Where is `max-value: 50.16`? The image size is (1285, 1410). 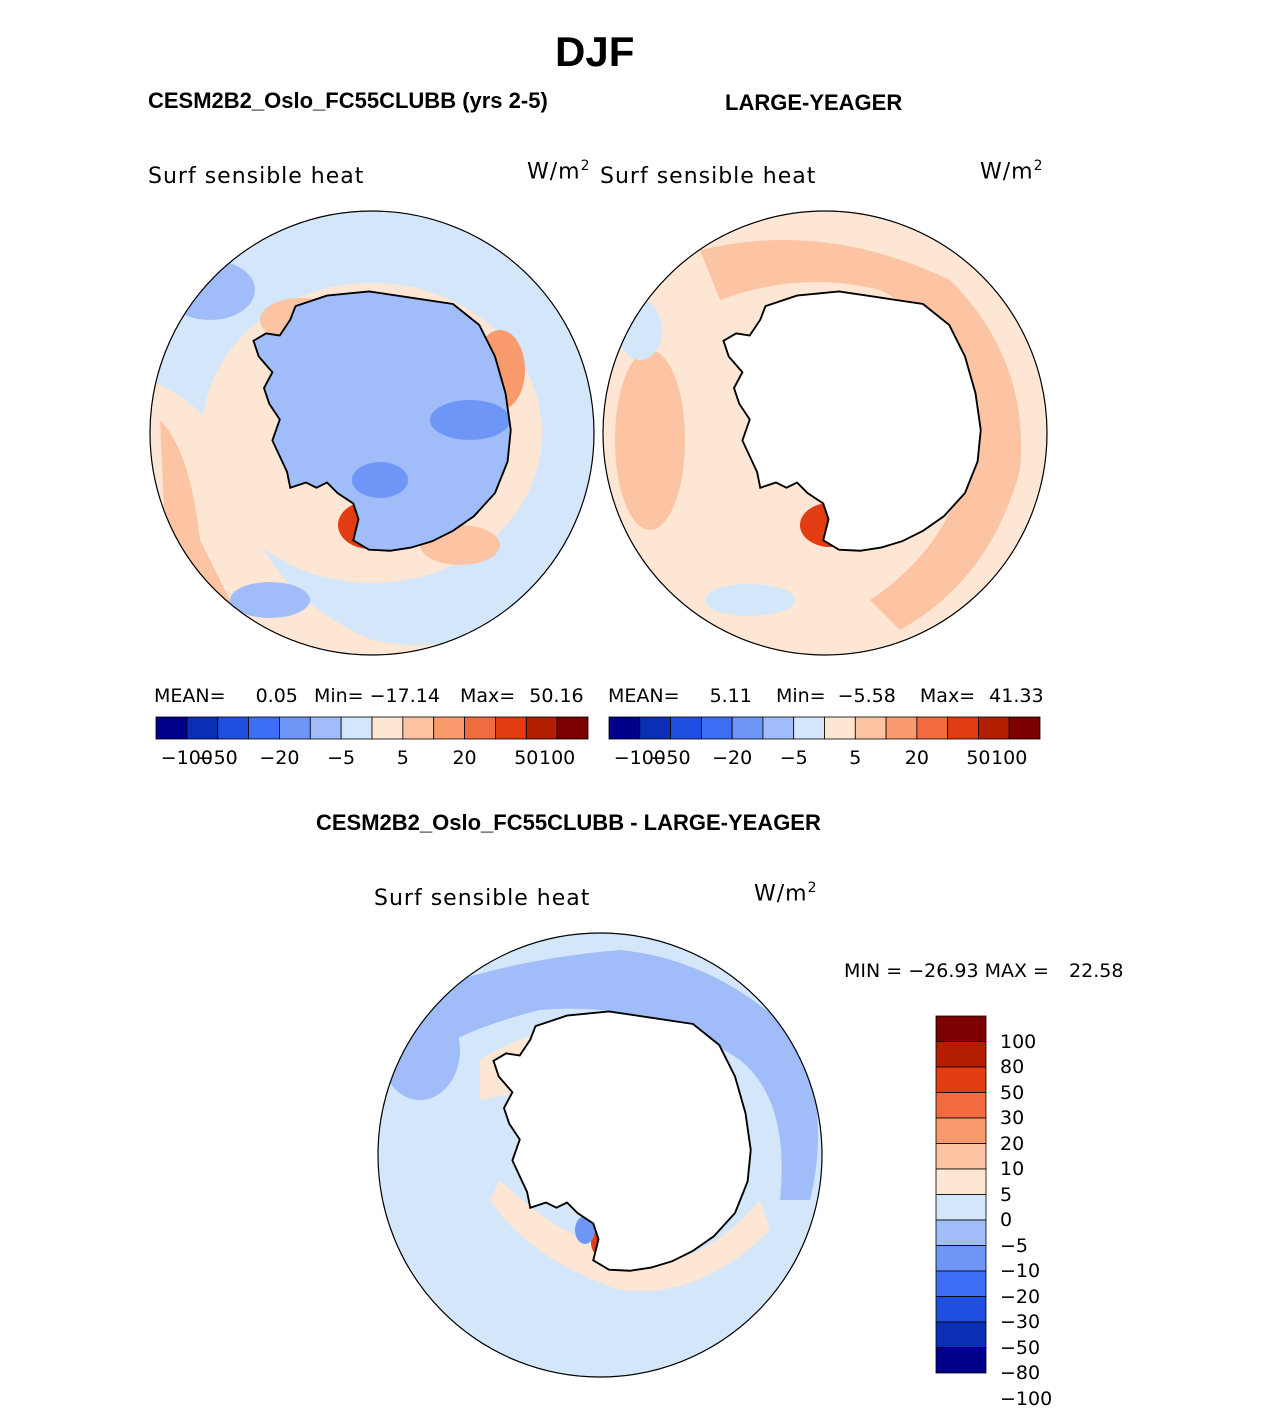
max-value: 50.16 is located at coordinates (556, 696).